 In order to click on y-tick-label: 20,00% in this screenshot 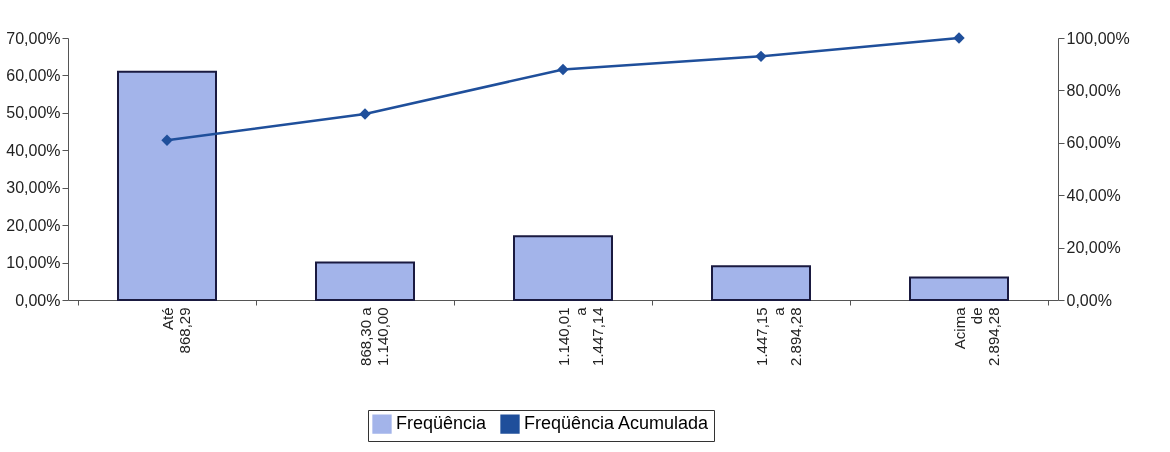, I will do `click(33, 225)`.